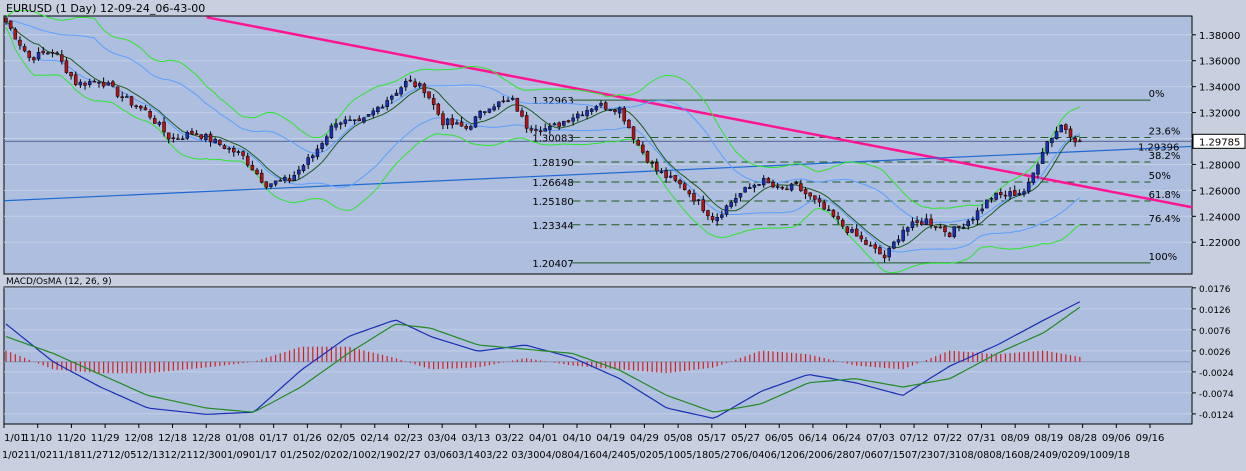  I want to click on time-tick-label: 01/26, so click(307, 438).